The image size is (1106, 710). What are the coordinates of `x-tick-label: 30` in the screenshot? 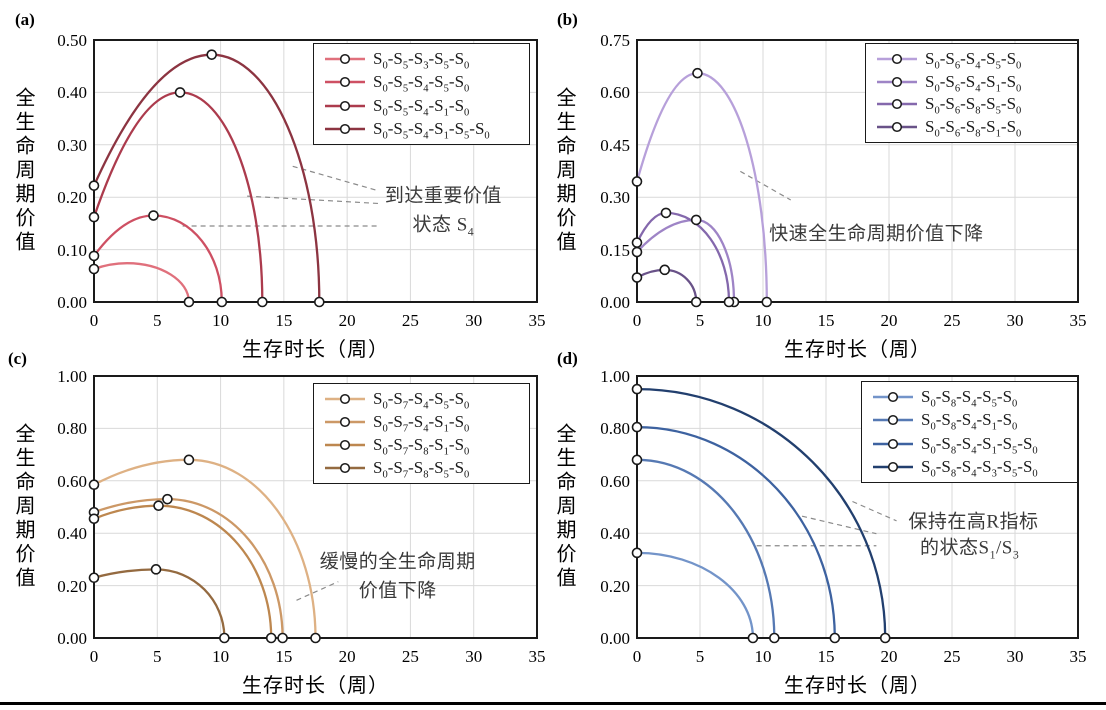 It's located at (474, 320).